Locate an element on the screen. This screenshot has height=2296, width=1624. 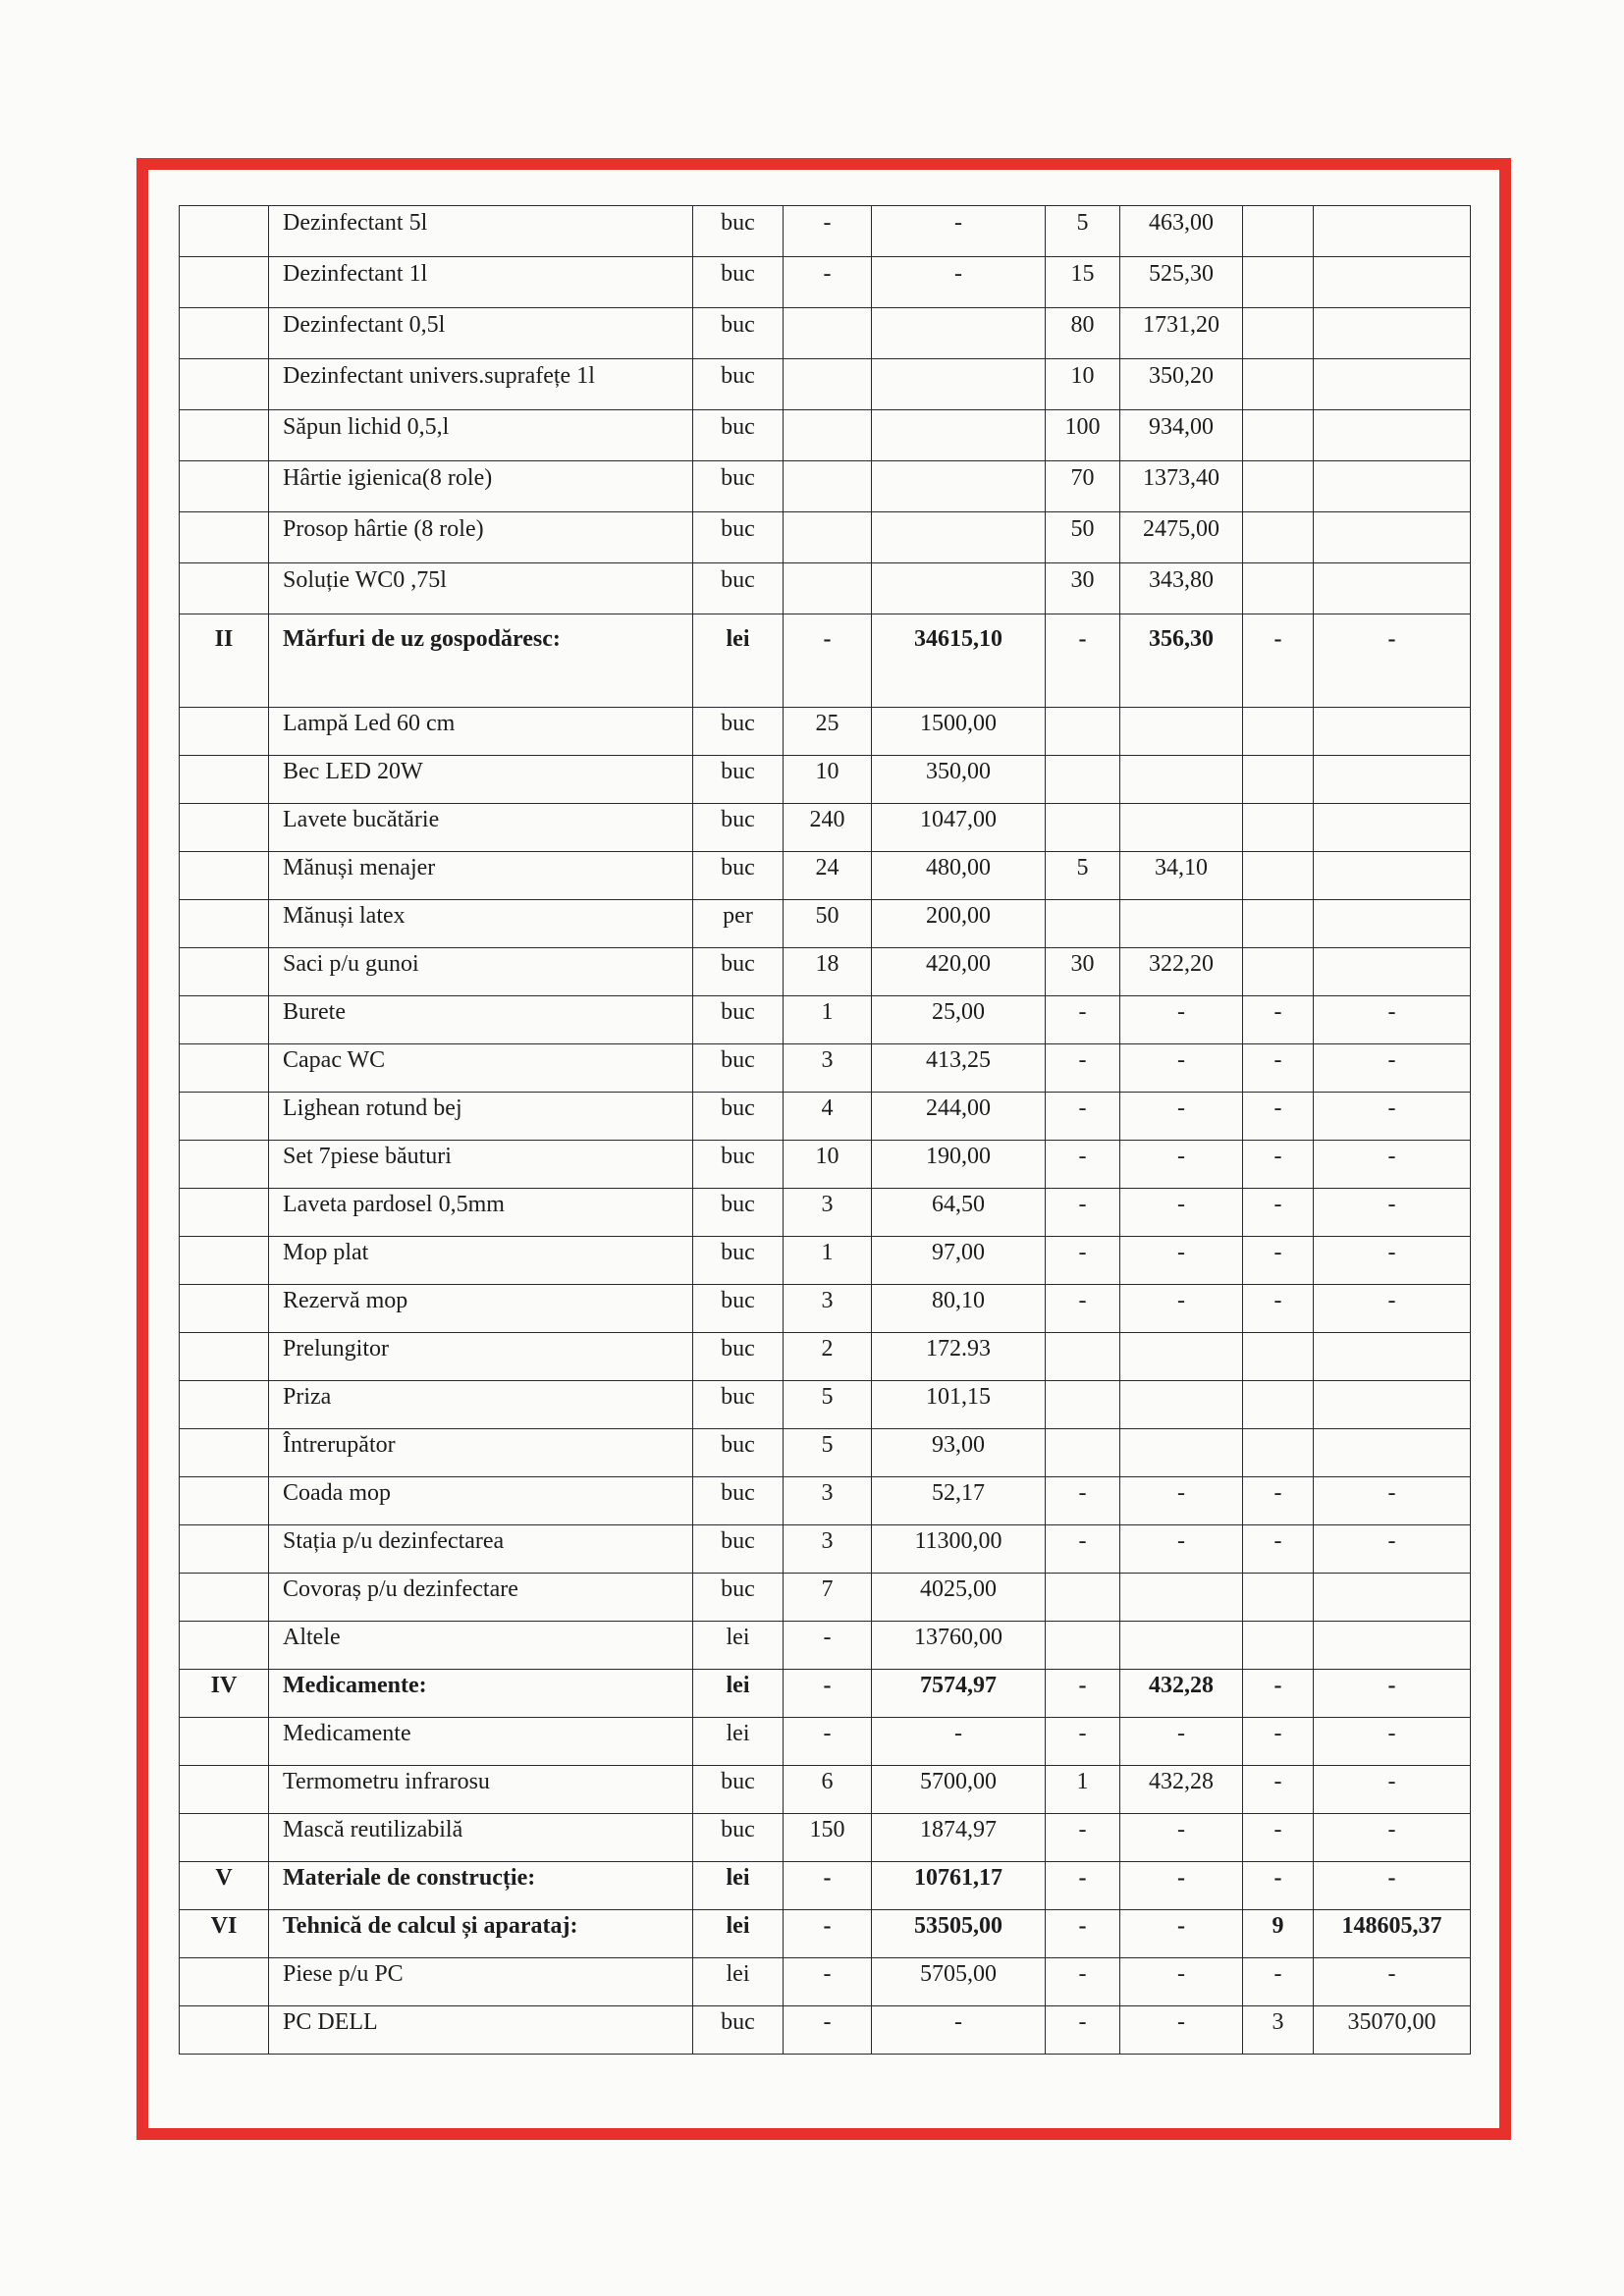
quantity-b-cell: 100 is located at coordinates (1082, 435).